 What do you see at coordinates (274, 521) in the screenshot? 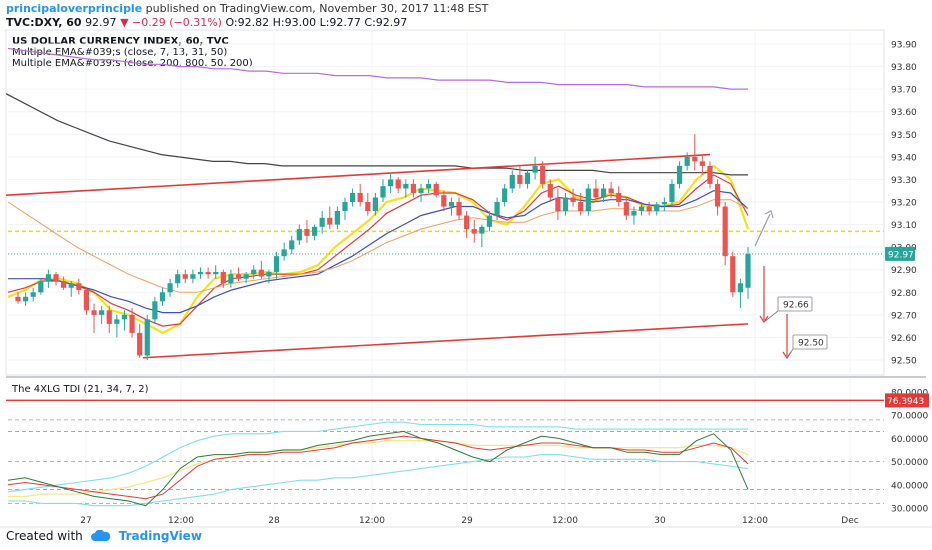
I see `time-tick-label: 28` at bounding box center [274, 521].